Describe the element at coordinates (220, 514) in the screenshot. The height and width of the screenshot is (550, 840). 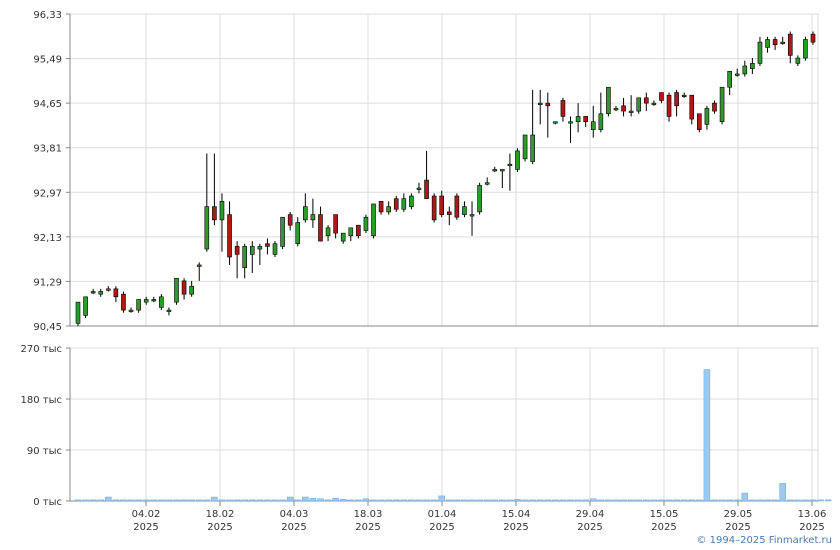
I see `x-tick-label-date: 18.02` at that location.